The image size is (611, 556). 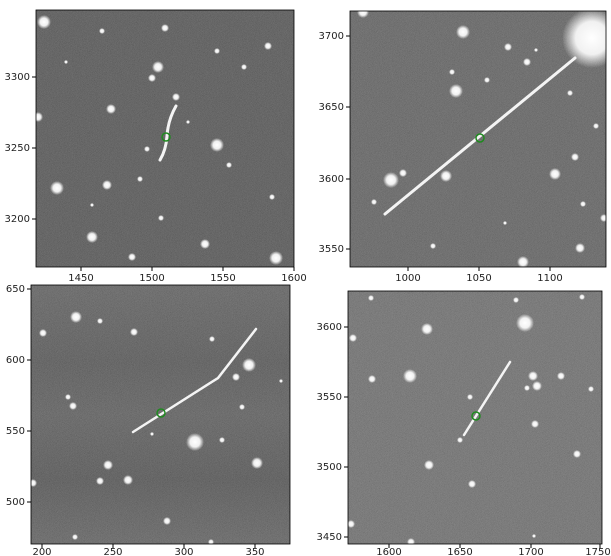 I want to click on x-tick-label: 1700, so click(x=530, y=551).